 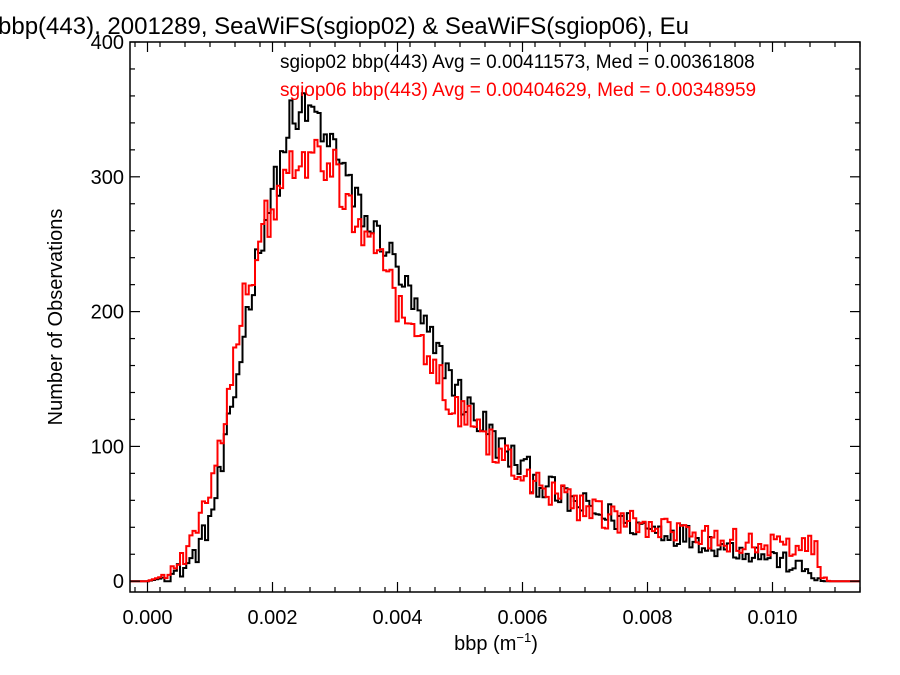 I want to click on x-axis-title-main: bbp (m, so click(x=485, y=644).